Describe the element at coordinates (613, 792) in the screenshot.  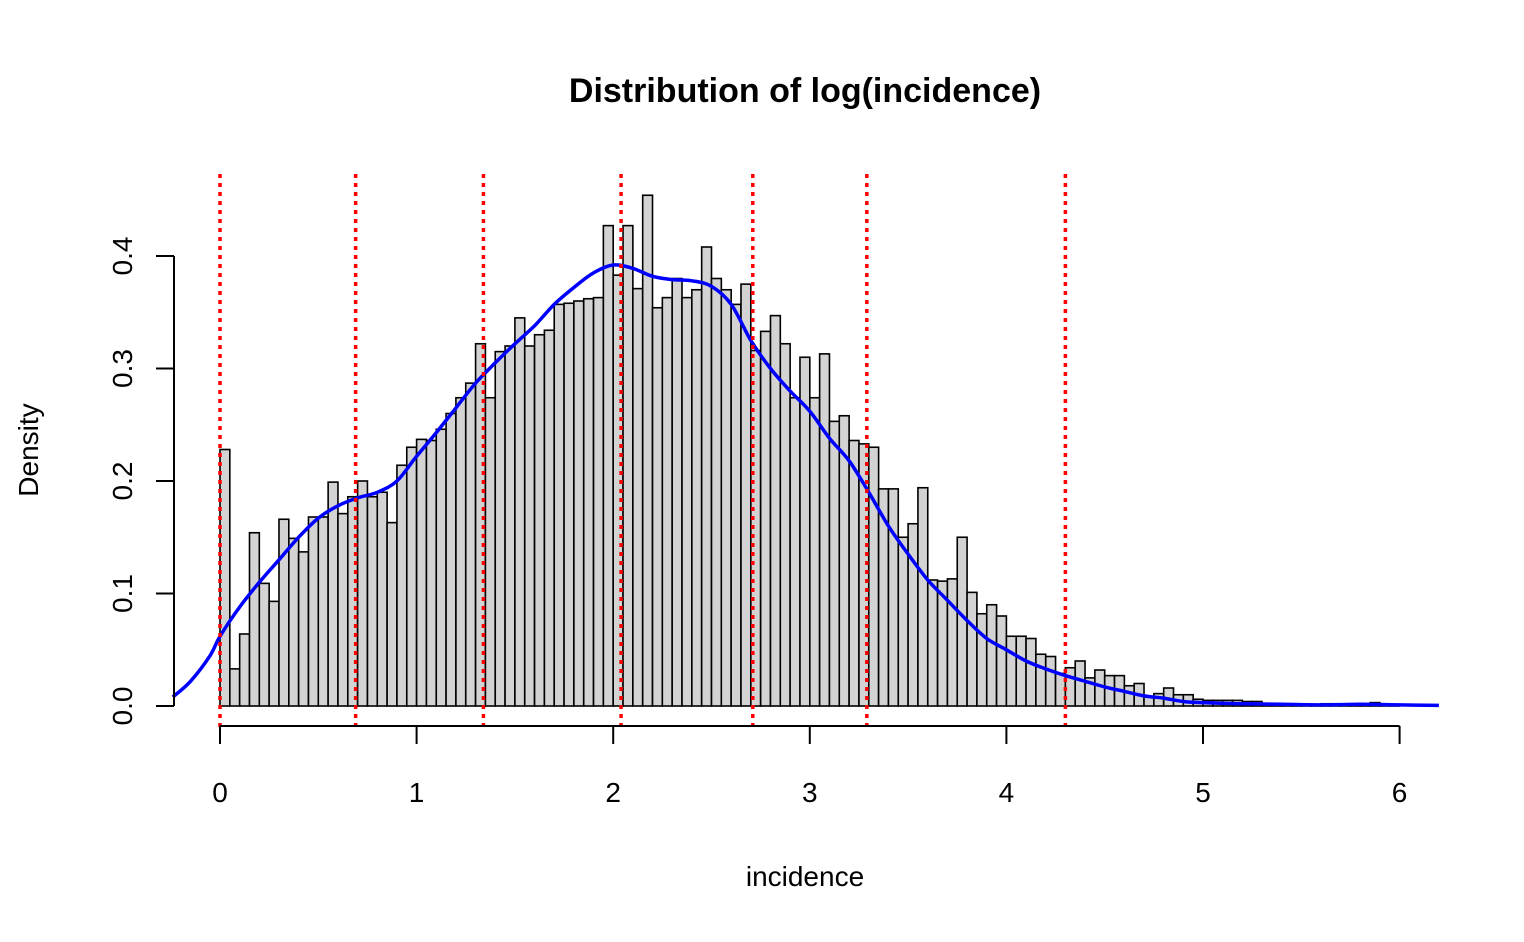
I see `x-tick-label: 2` at that location.